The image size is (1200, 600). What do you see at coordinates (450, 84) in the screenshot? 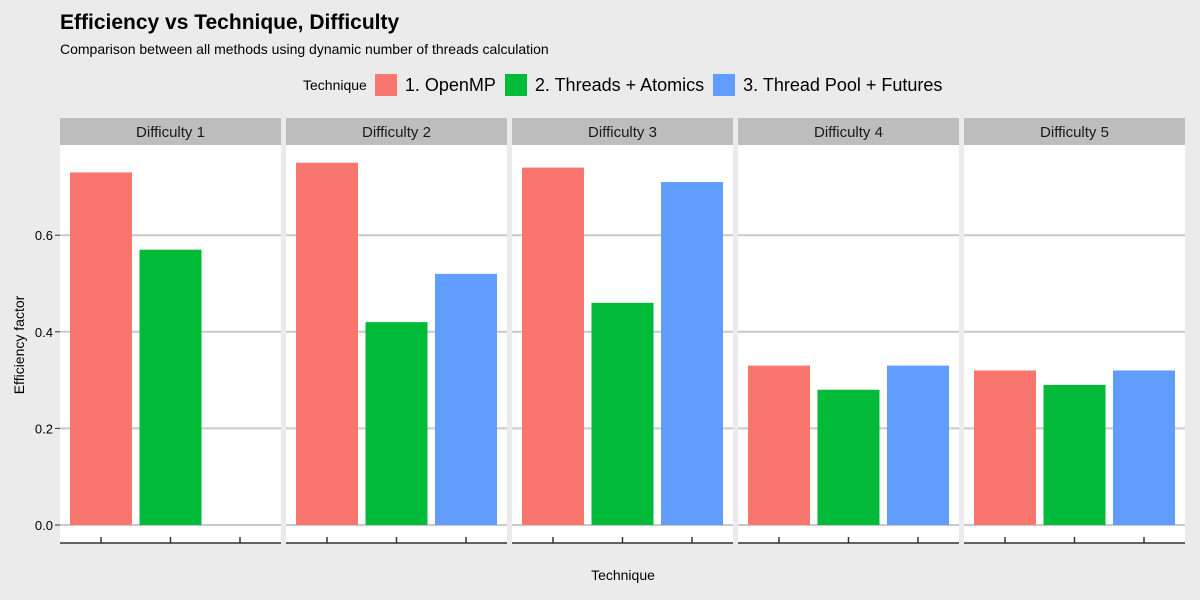
I see `legend-label-openmp: 1. OpenMP` at bounding box center [450, 84].